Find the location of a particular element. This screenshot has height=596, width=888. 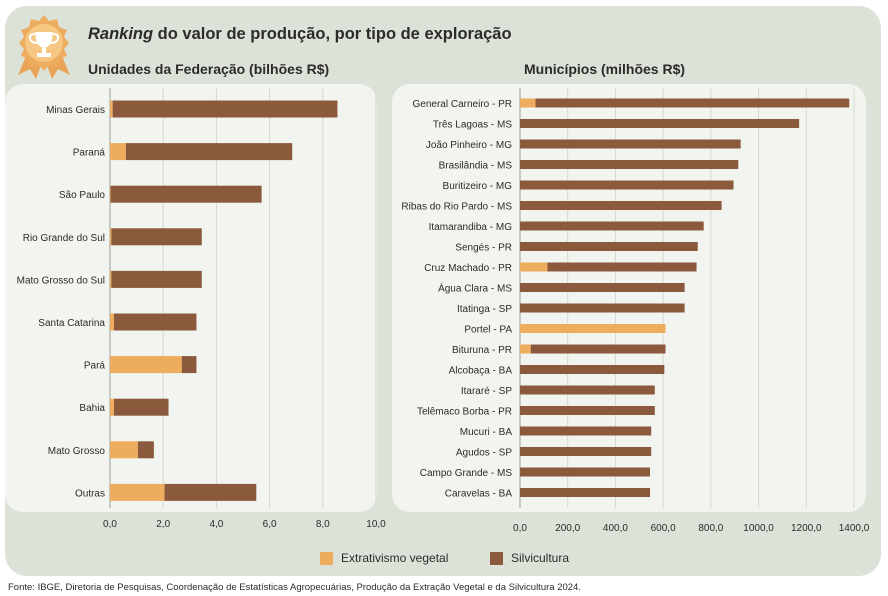

uf-category-label: Pará is located at coordinates (95, 366).